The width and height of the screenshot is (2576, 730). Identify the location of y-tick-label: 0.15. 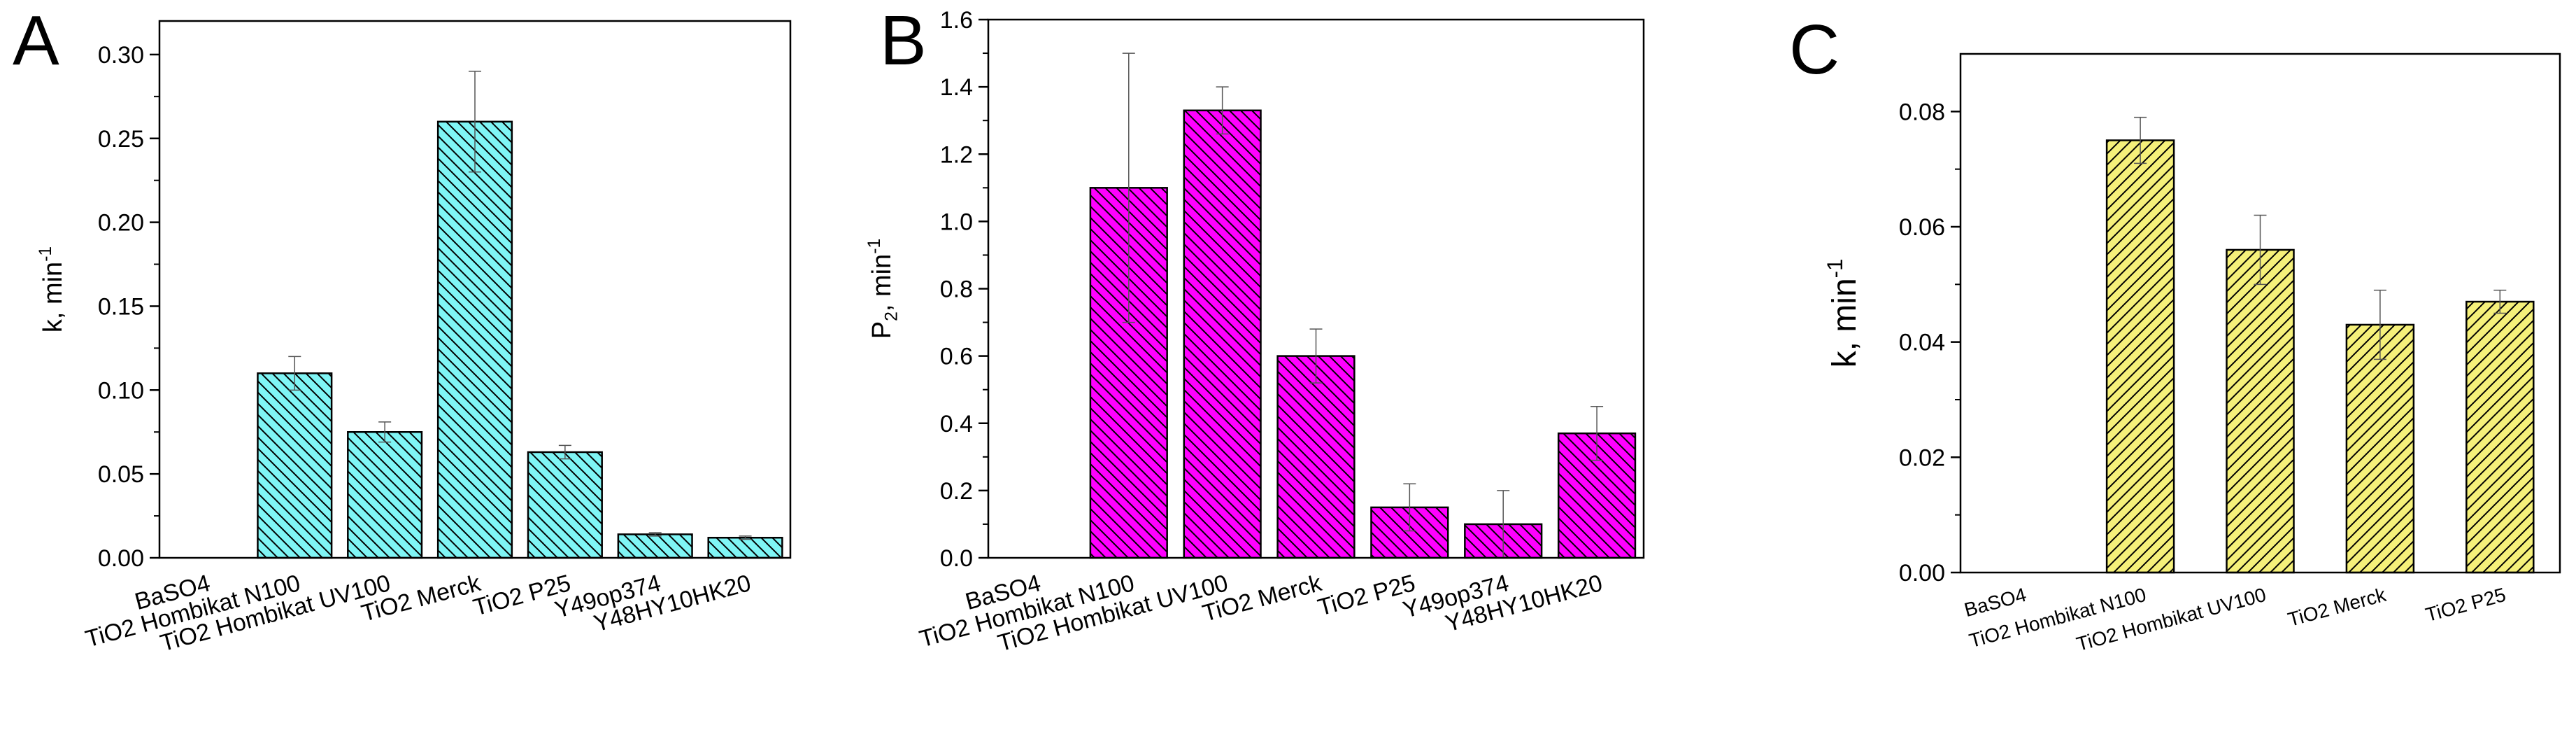
(121, 306).